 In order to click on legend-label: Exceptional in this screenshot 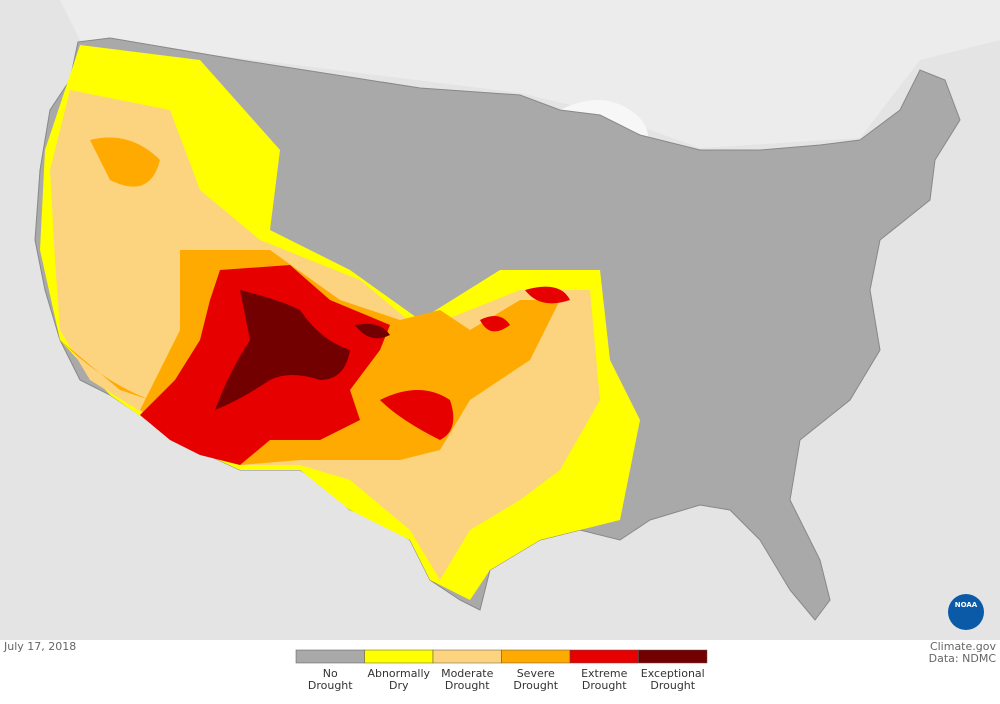, I will do `click(673, 673)`.